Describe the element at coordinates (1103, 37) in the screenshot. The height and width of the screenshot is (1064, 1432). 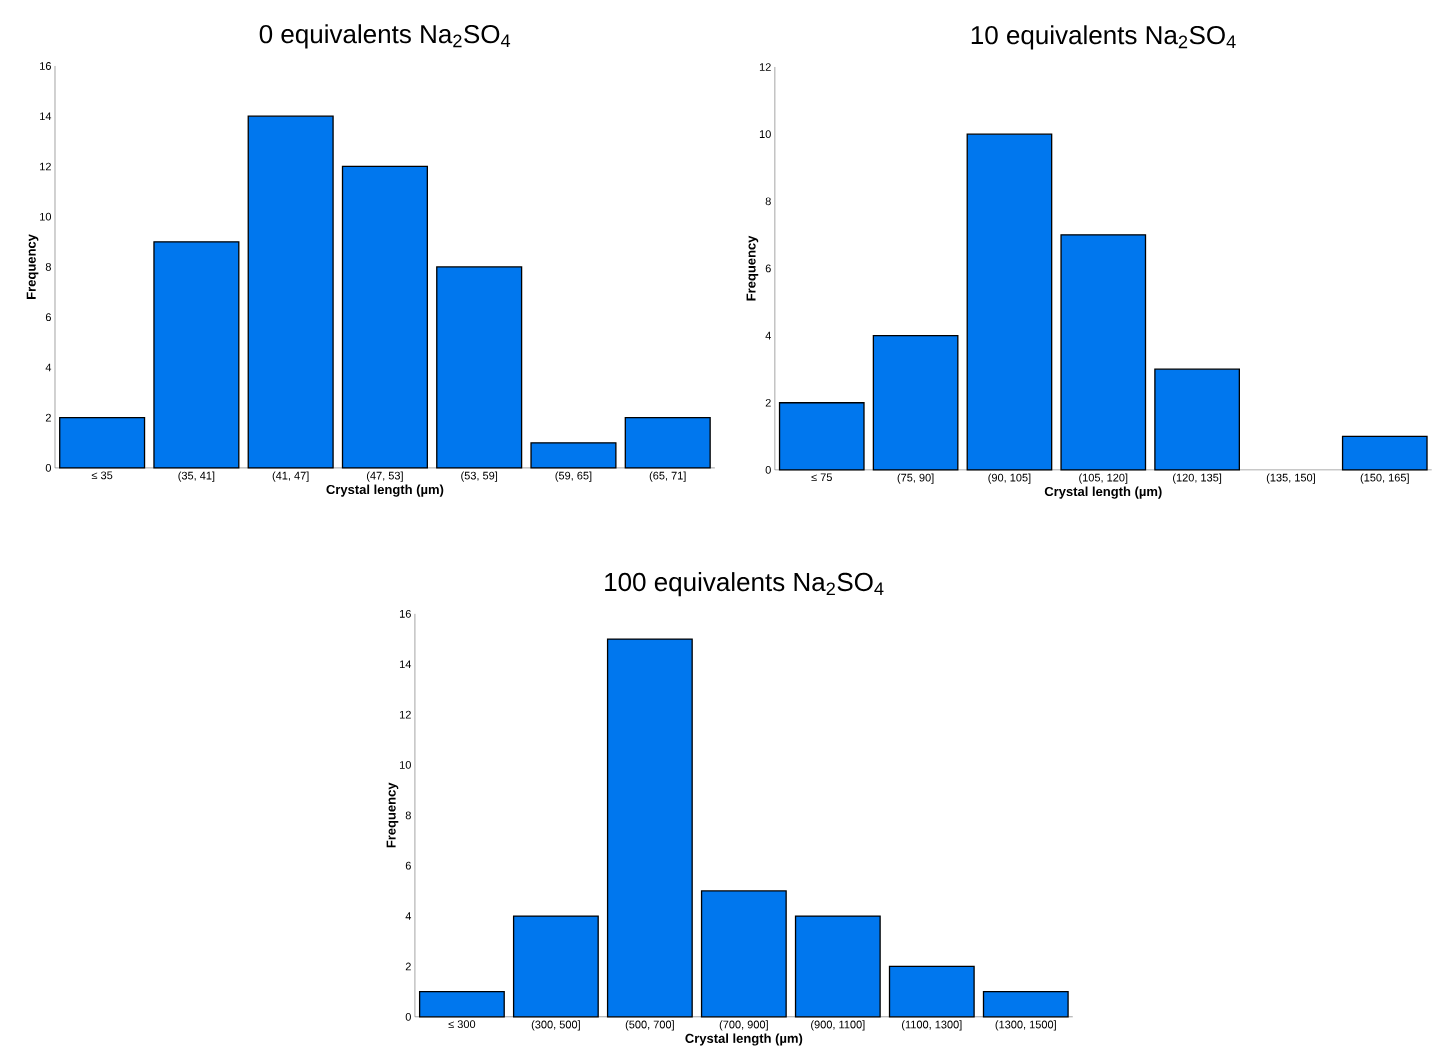
I see `chart-title: 10 equivalents Na$_{2}$SO$_{4}$` at that location.